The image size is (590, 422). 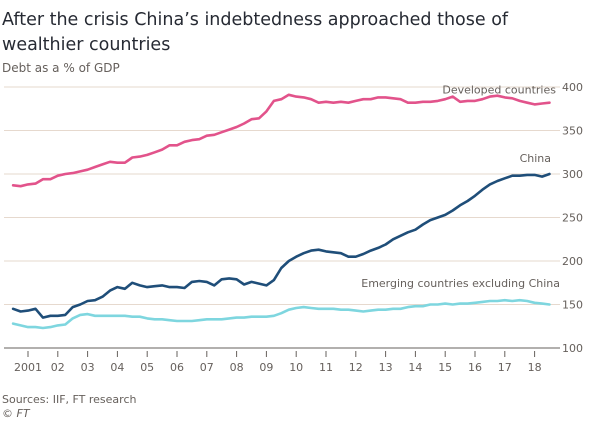 I want to click on x-tick-label: 08, so click(x=237, y=367).